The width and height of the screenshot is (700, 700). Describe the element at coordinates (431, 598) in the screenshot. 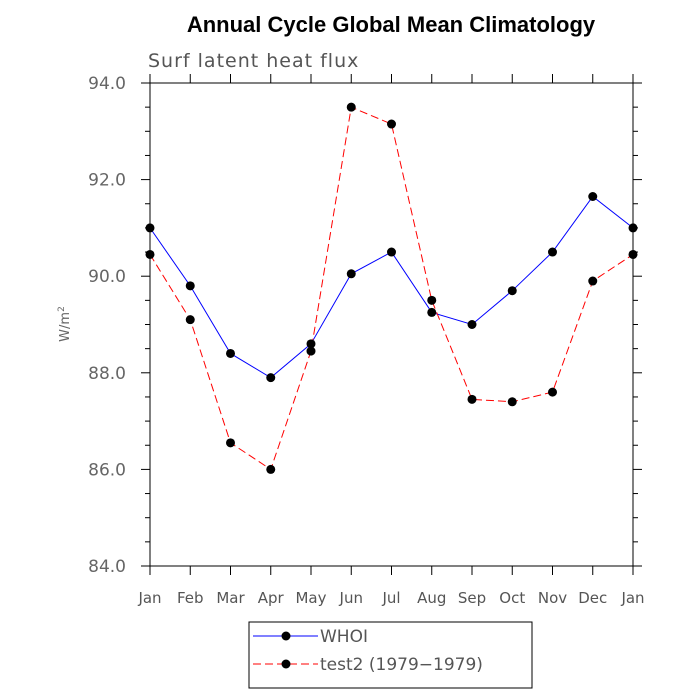

I see `x-tick-label: Aug` at that location.